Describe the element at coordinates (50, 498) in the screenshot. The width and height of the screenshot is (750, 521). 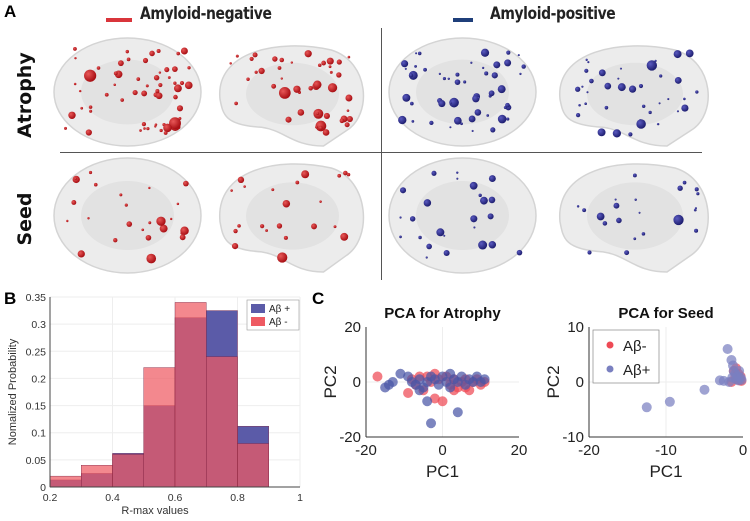
I see `x-tick-label: 0.2` at that location.